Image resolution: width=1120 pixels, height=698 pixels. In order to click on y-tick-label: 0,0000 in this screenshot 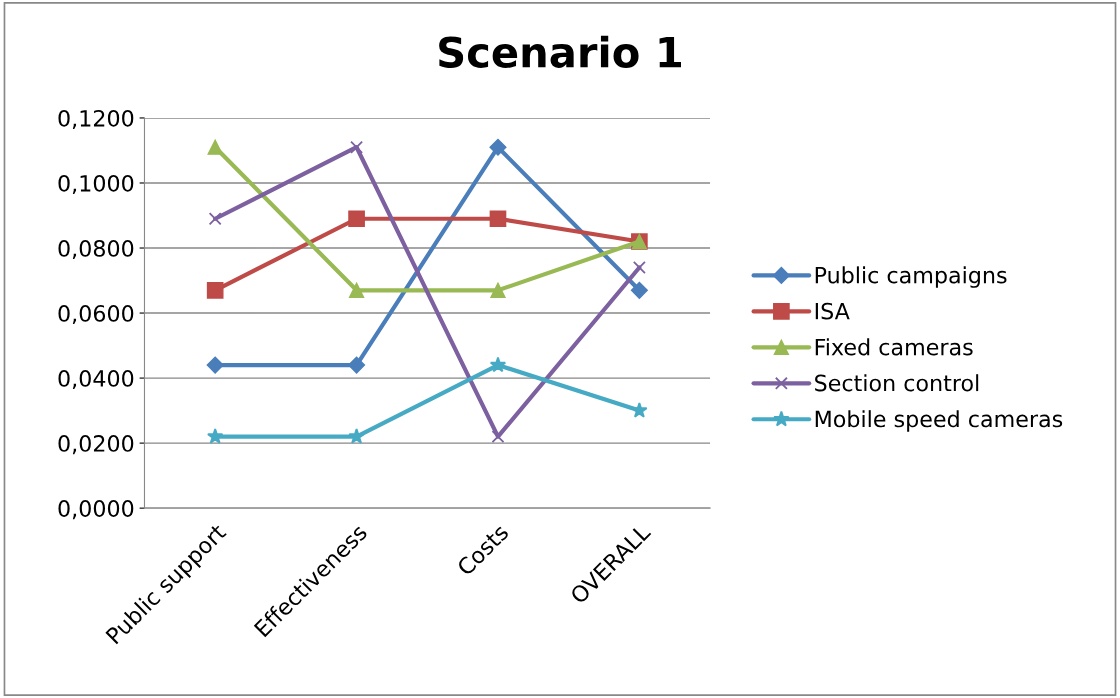, I will do `click(96, 510)`.